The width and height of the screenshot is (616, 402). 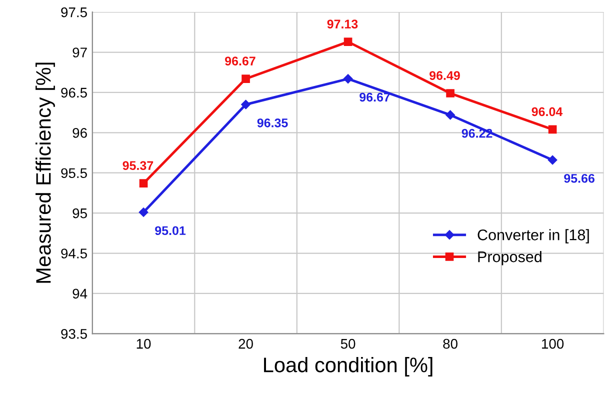 What do you see at coordinates (533, 236) in the screenshot?
I see `legend-label: Converter in [18]` at bounding box center [533, 236].